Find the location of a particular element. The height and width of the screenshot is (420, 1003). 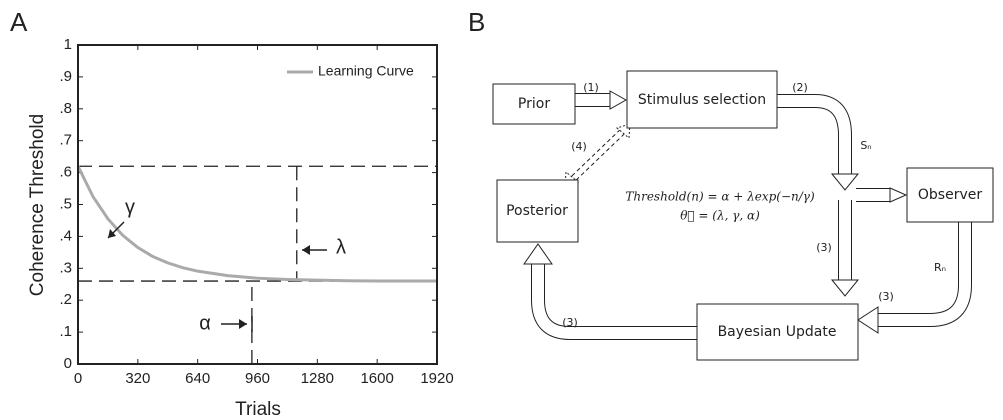

x-tick-label: 1600 is located at coordinates (376, 378).